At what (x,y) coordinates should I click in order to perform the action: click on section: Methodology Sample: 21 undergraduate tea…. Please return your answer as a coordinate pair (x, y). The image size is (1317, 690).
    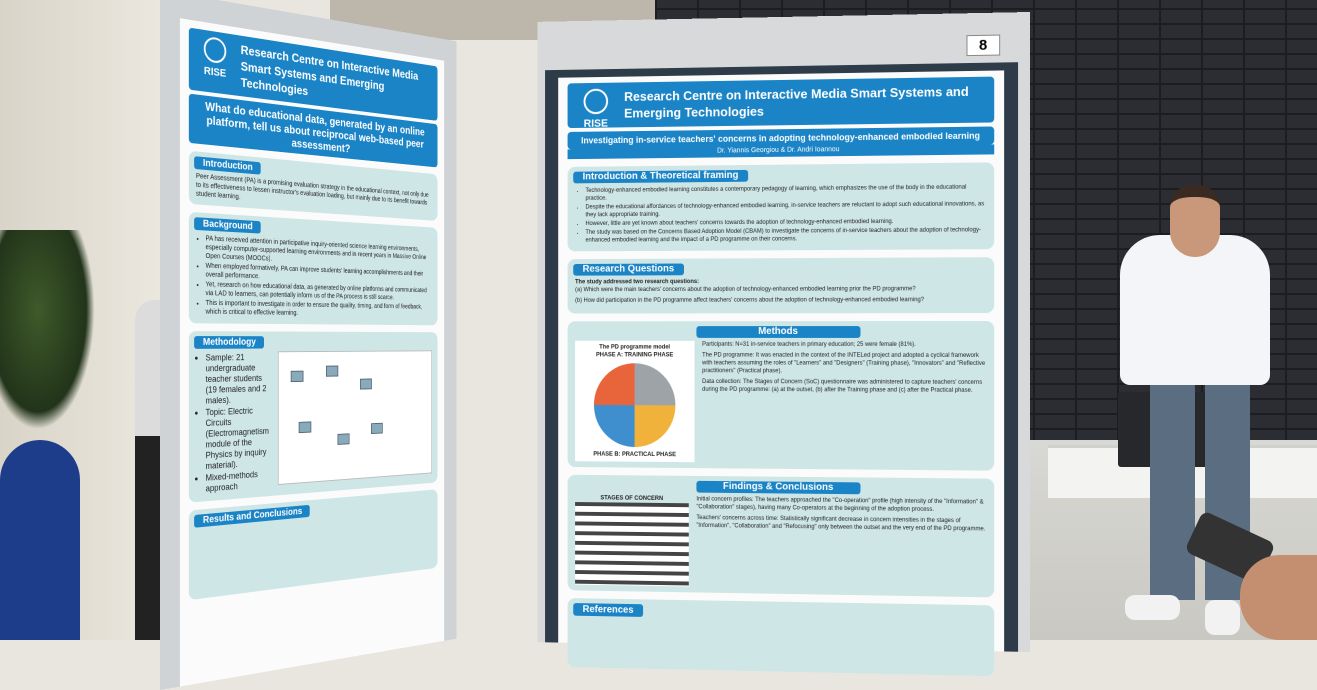
    Looking at the image, I should click on (313, 417).